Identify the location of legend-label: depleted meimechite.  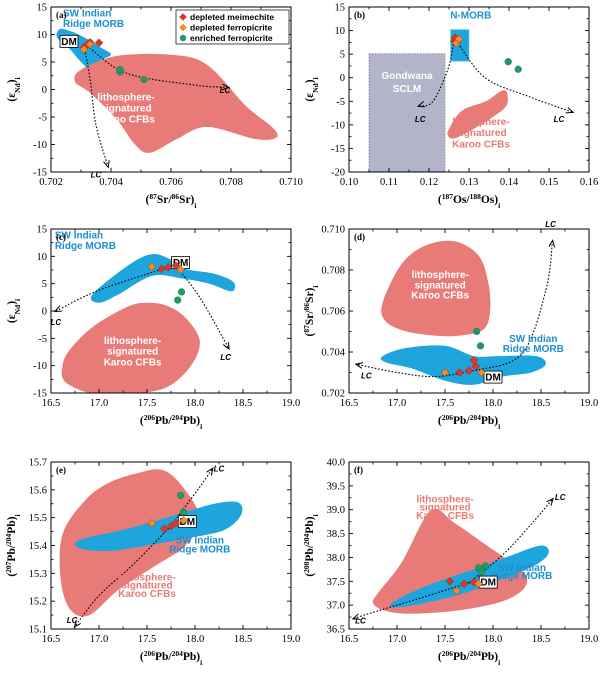
(232, 17).